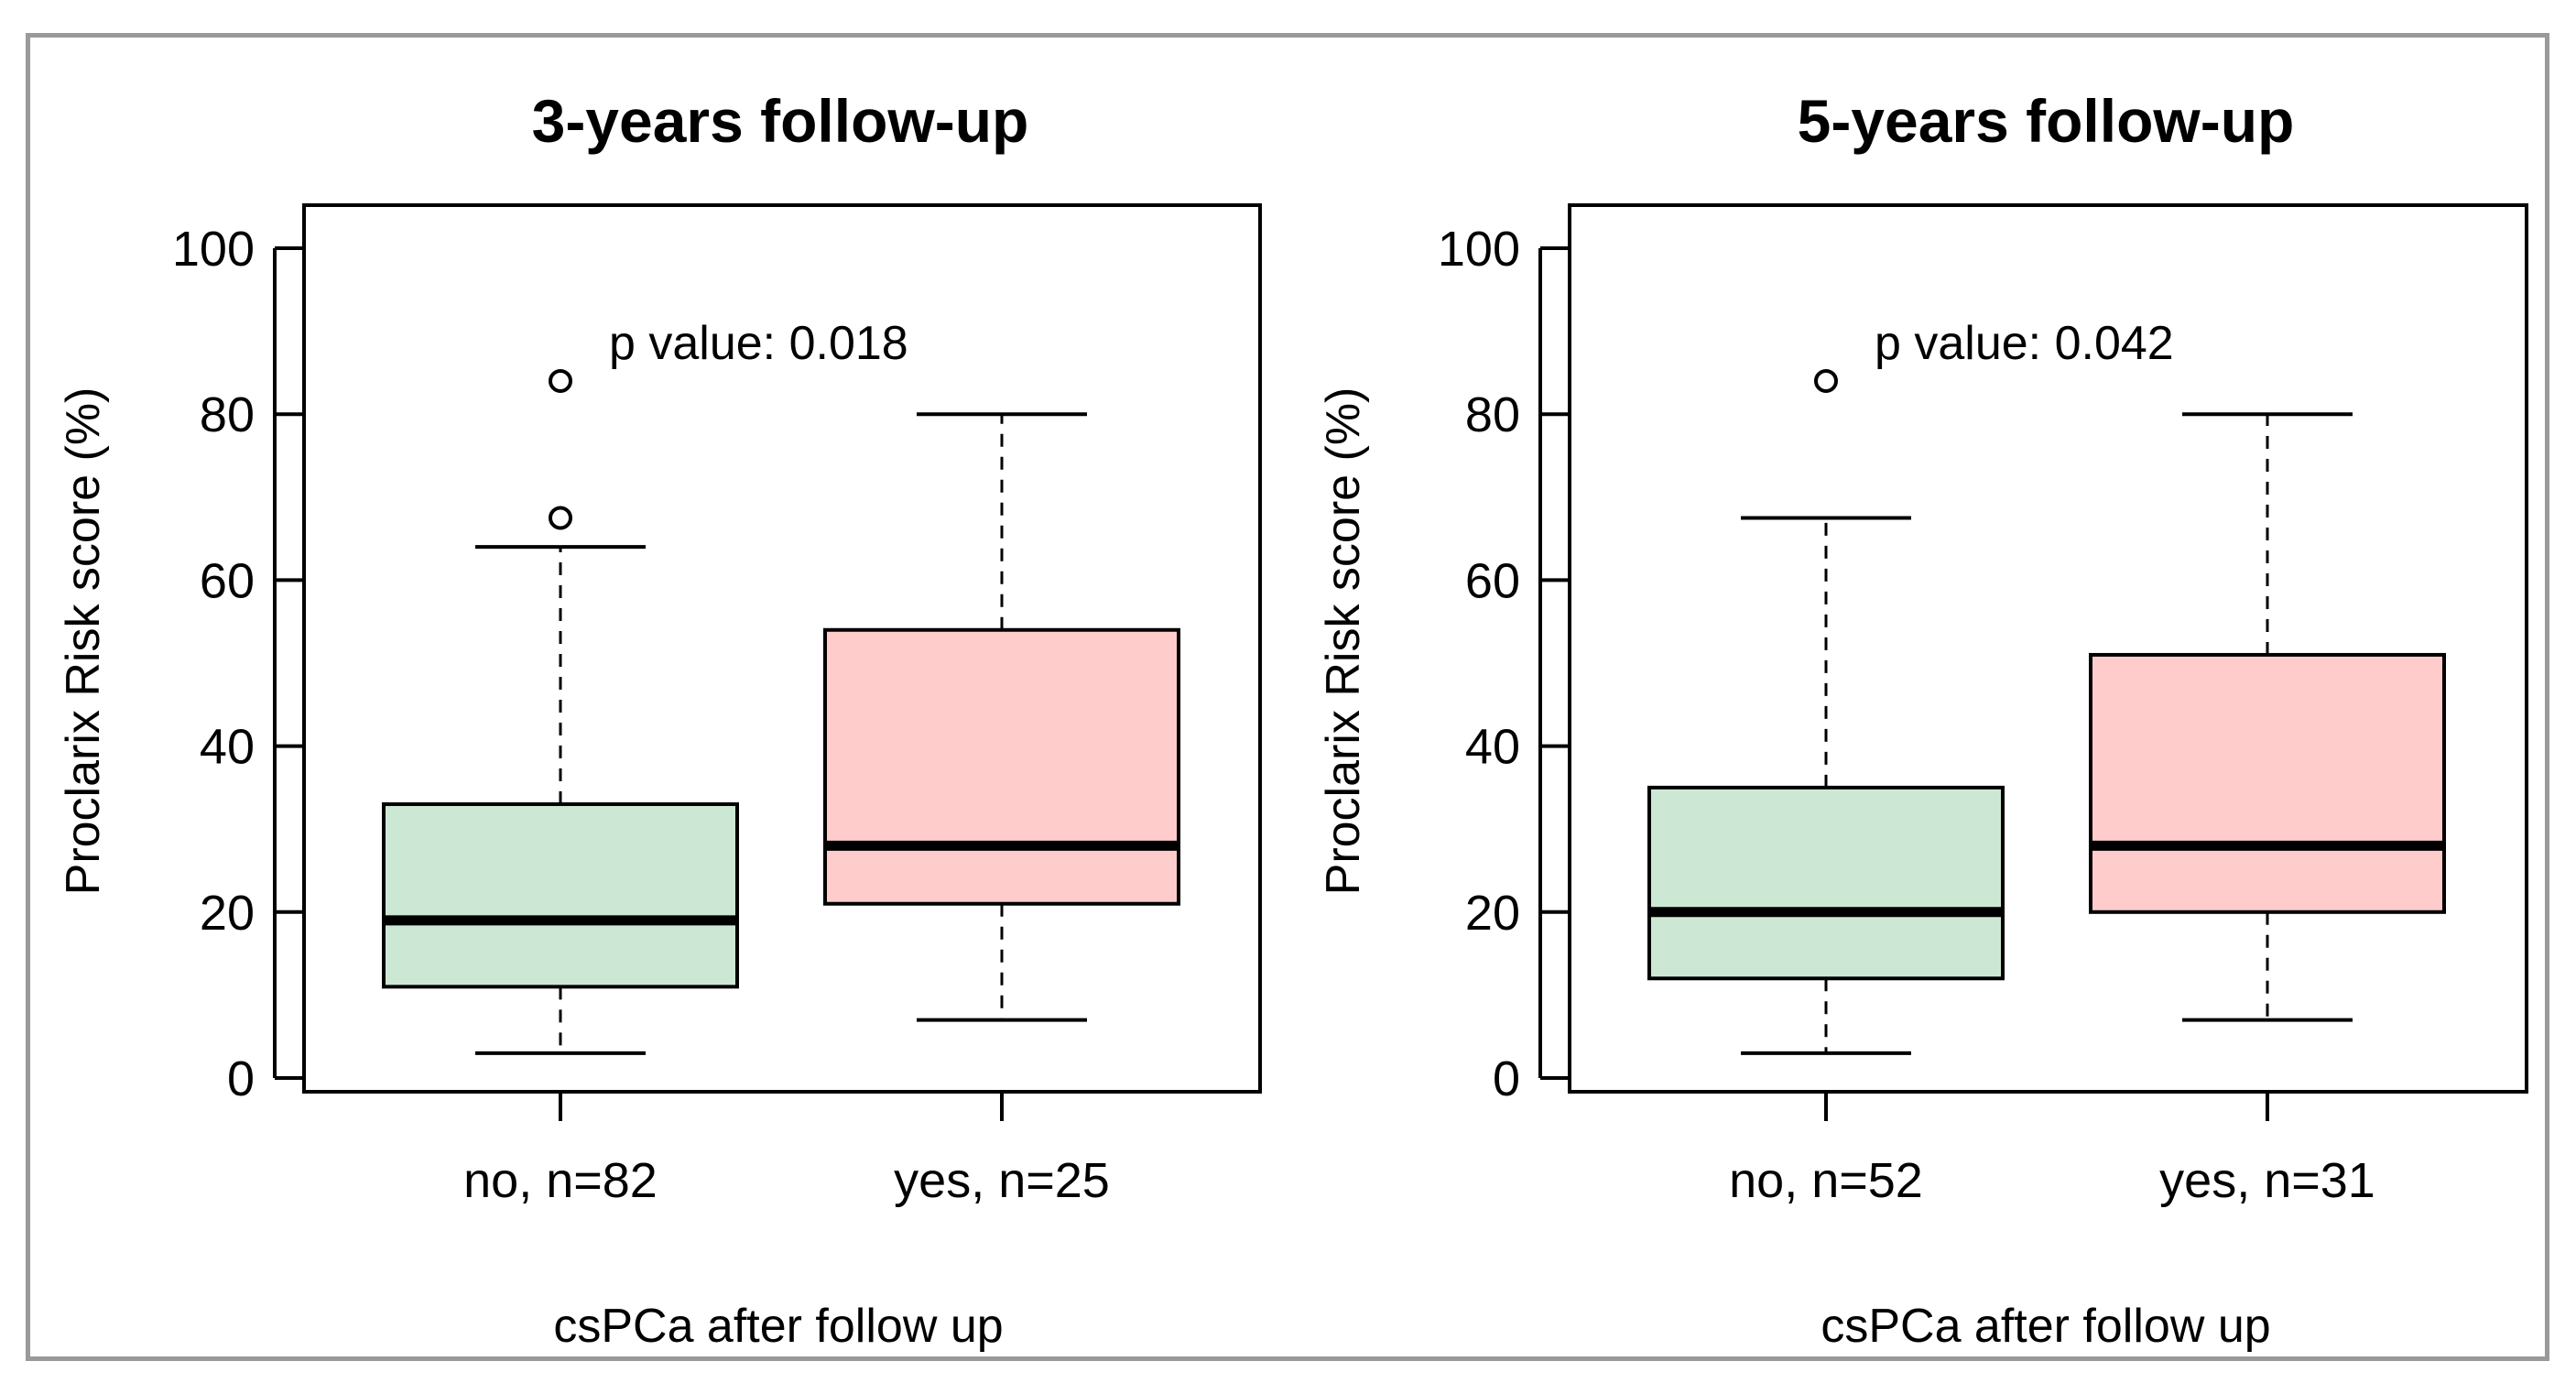  Describe the element at coordinates (2046, 121) in the screenshot. I see `chart-title: 5-years follow-up` at that location.